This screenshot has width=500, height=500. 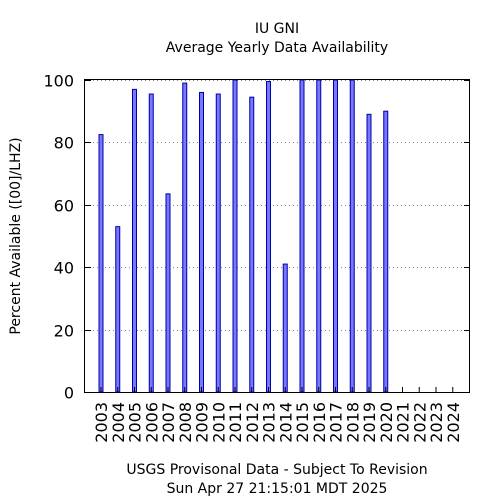 What do you see at coordinates (268, 237) in the screenshot?
I see `bar-2013` at bounding box center [268, 237].